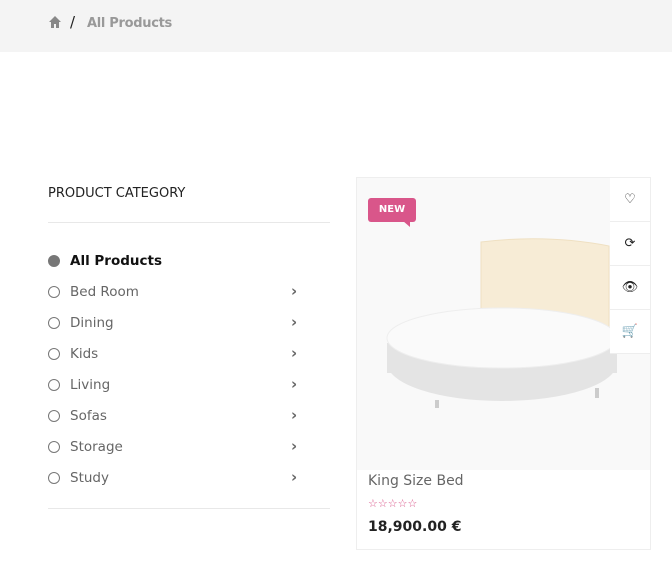 The image size is (672, 569). I want to click on product-actions: ♡ ⟳ 👁 🛒, so click(630, 266).